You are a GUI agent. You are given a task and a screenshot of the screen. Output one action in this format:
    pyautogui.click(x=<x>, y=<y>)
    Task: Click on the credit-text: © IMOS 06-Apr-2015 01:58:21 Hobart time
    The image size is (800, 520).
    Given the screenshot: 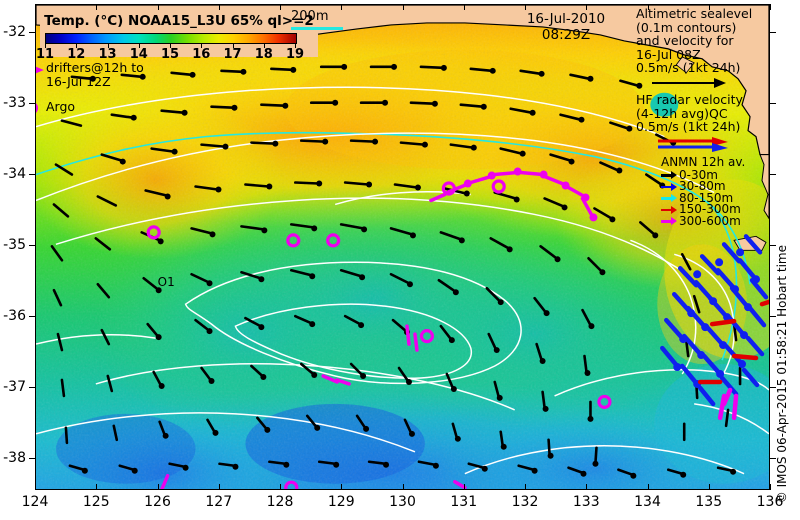 What is the action you would take?
    pyautogui.click(x=782, y=374)
    